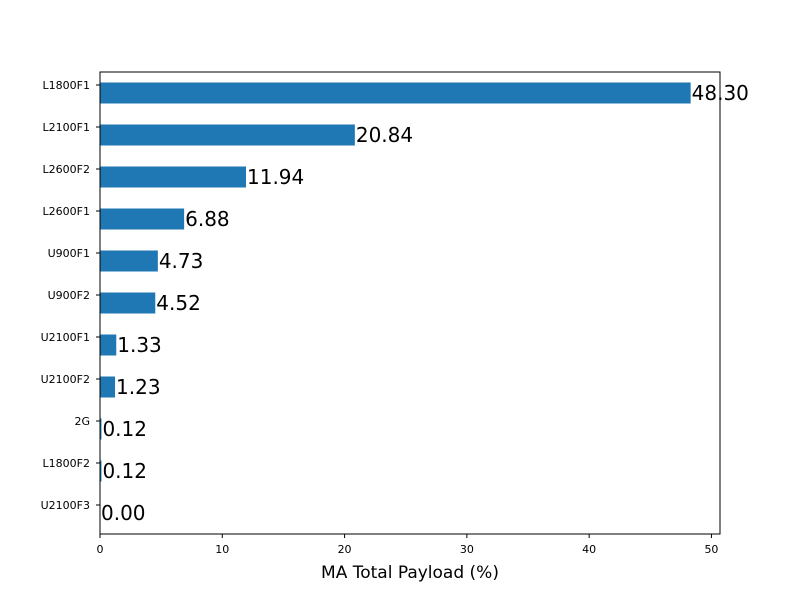 This screenshot has height=600, width=800. What do you see at coordinates (384, 135) in the screenshot?
I see `data-label: 20.84` at bounding box center [384, 135].